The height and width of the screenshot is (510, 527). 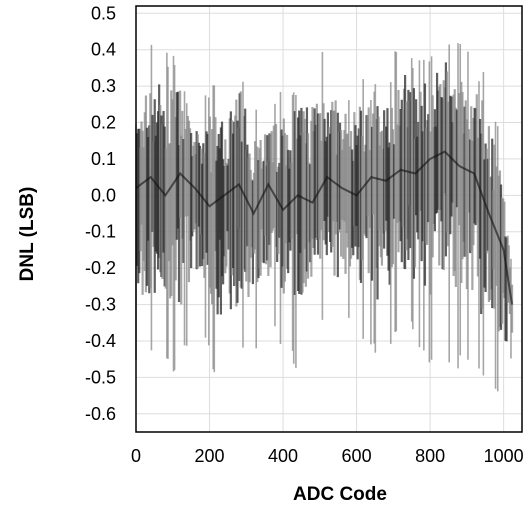 What do you see at coordinates (103, 123) in the screenshot?
I see `y-tick-label: 0.2` at bounding box center [103, 123].